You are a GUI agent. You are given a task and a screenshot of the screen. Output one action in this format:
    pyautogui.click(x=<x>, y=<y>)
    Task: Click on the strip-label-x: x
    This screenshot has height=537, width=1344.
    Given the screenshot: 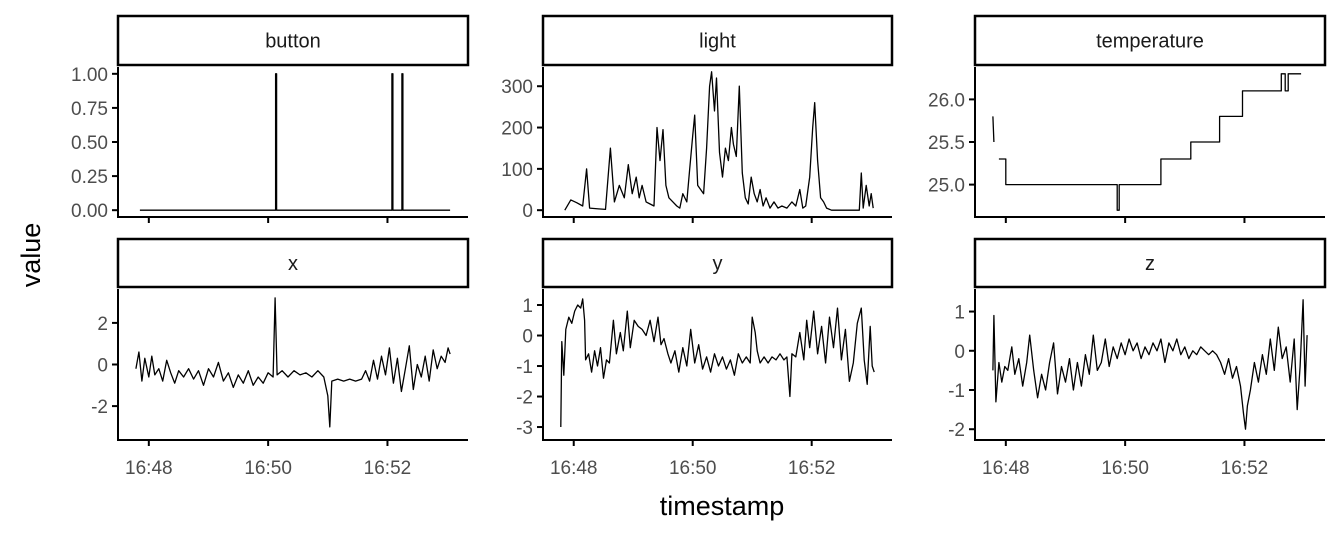 What is the action you would take?
    pyautogui.click(x=293, y=264)
    